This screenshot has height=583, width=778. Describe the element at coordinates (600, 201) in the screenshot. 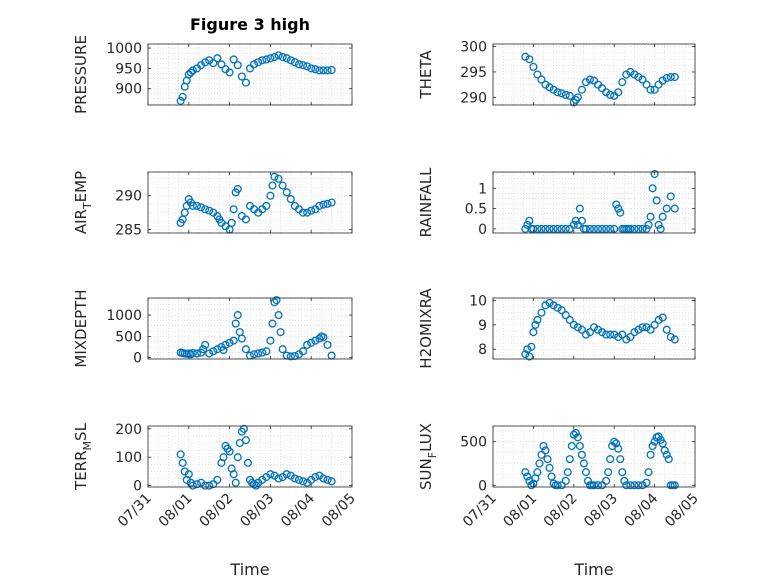

I see `series-rainfall` at that location.